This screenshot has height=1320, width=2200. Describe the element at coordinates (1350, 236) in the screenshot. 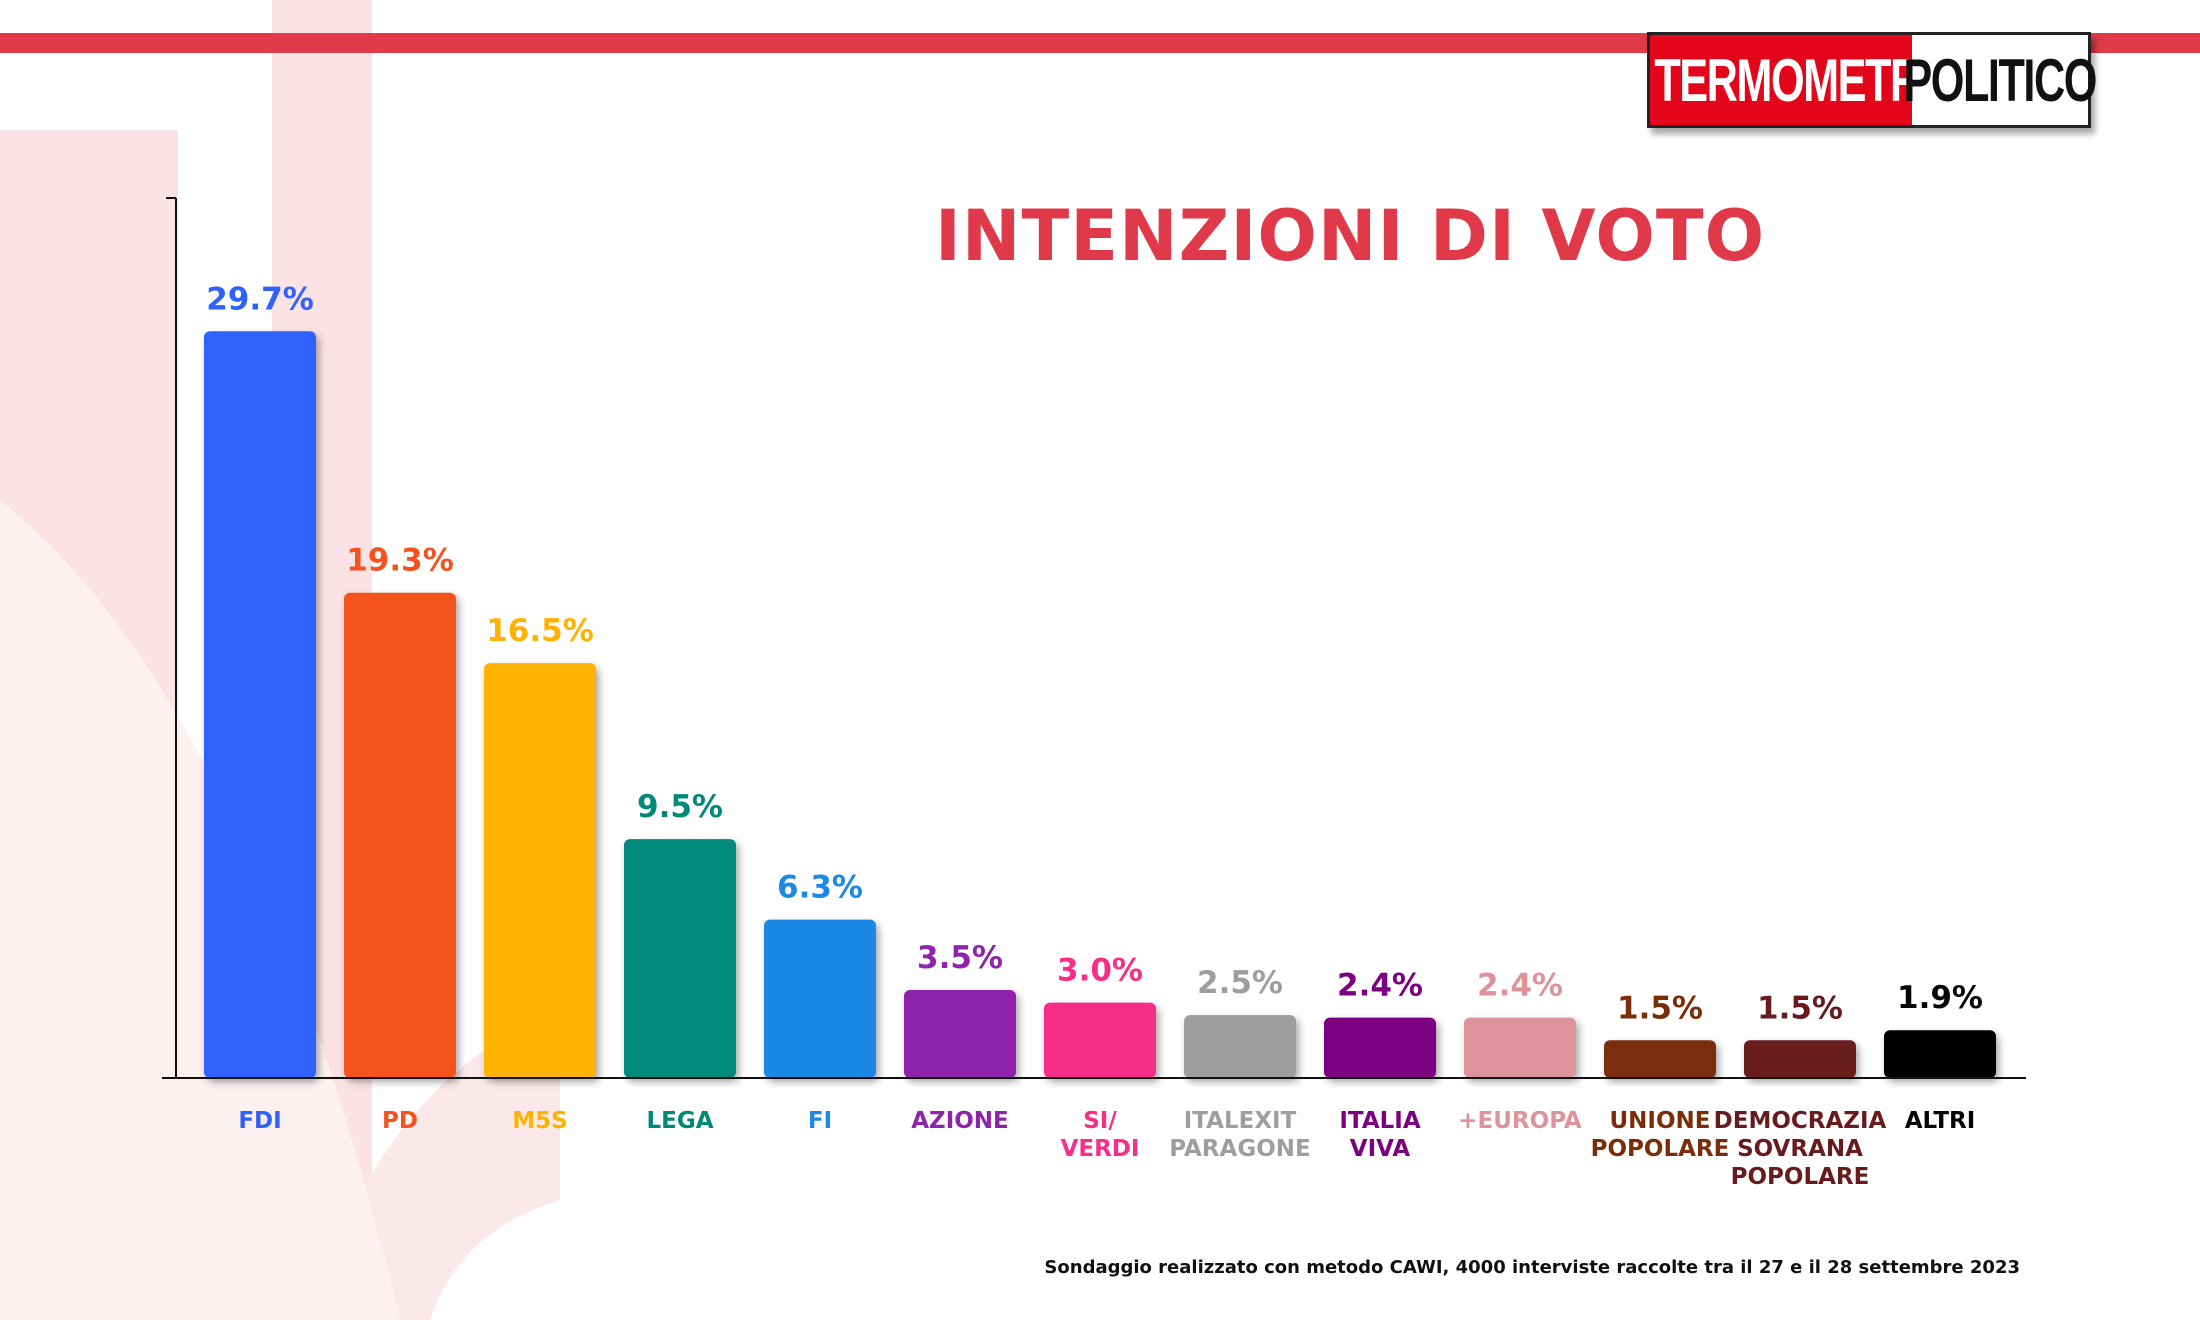

I see `chart-title: INTENZIONI DI VOTO` at that location.